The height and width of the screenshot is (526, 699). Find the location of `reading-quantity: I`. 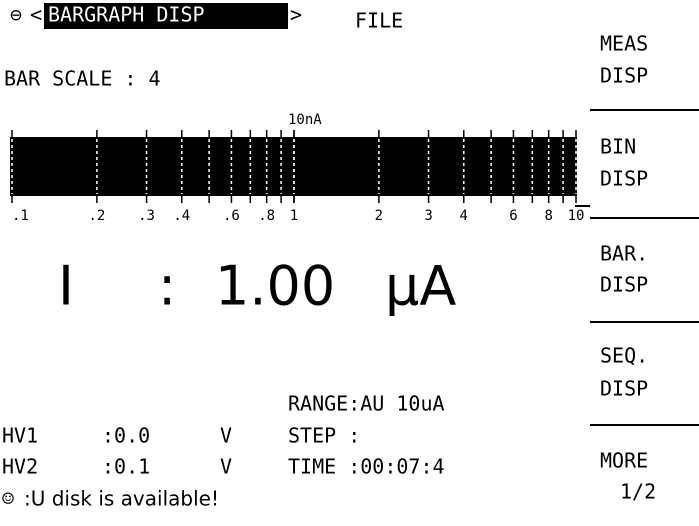

reading-quantity: I is located at coordinates (66, 286).